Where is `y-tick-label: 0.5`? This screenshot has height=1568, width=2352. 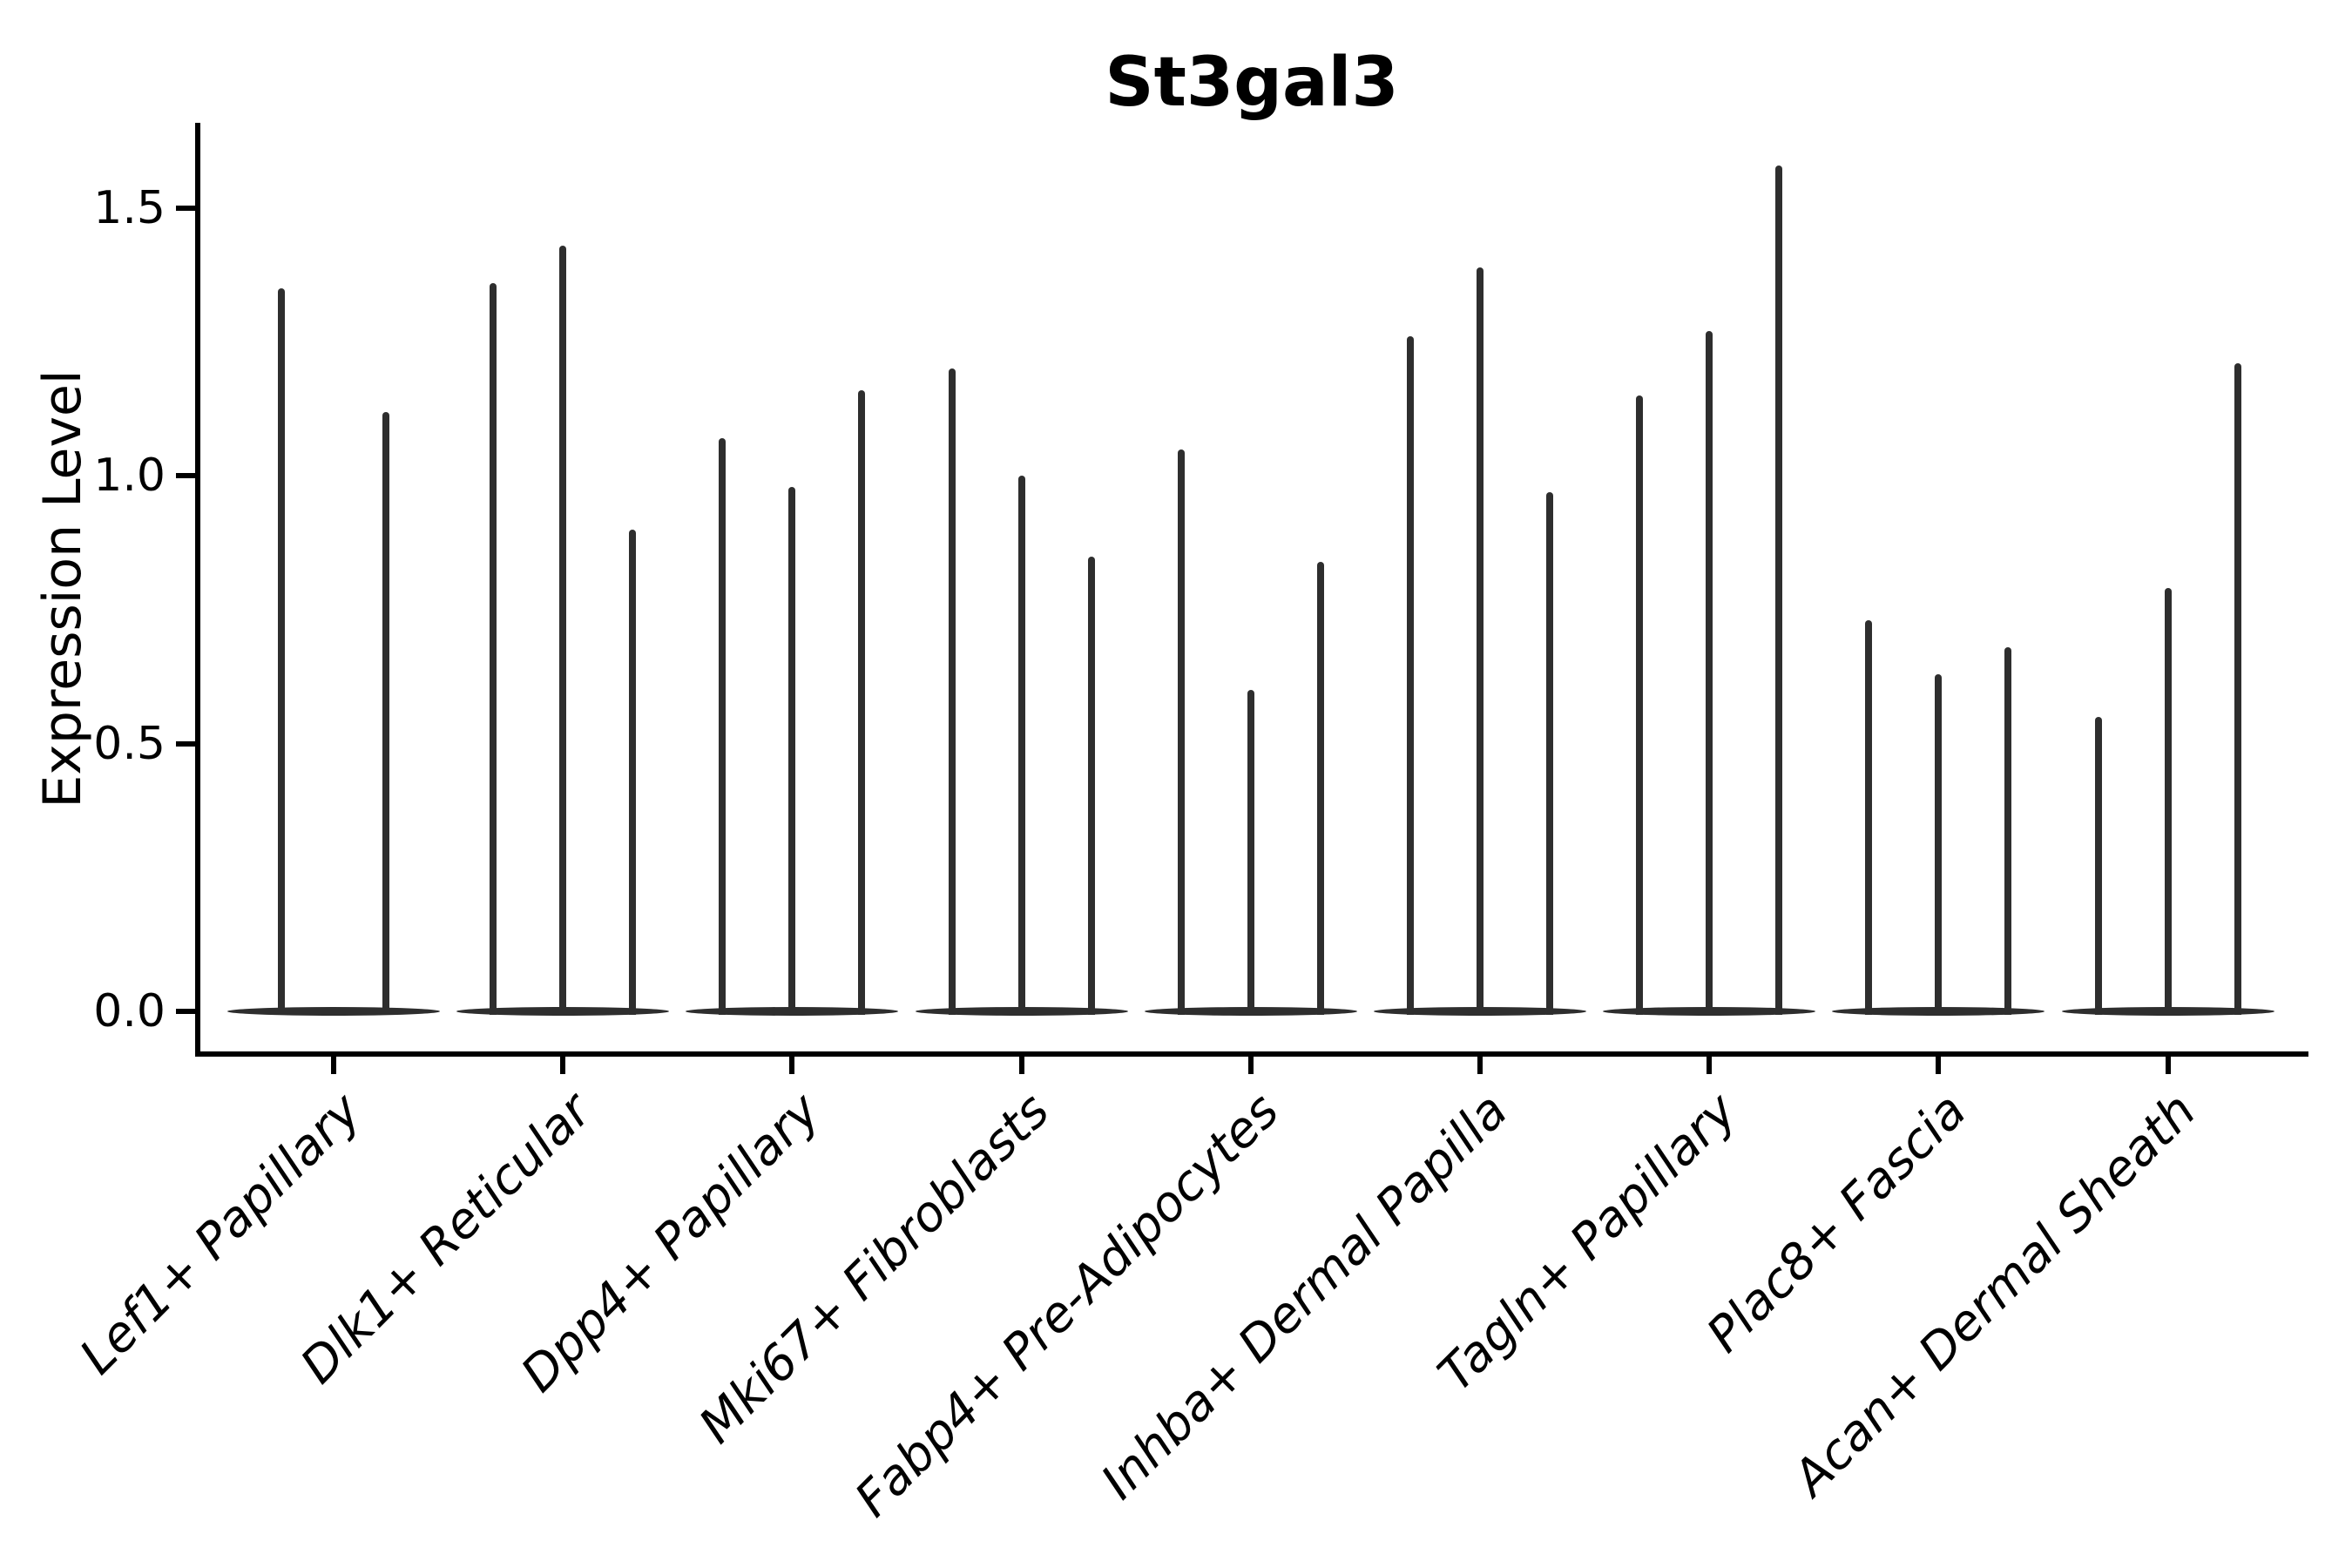
y-tick-label: 0.5 is located at coordinates (129, 743).